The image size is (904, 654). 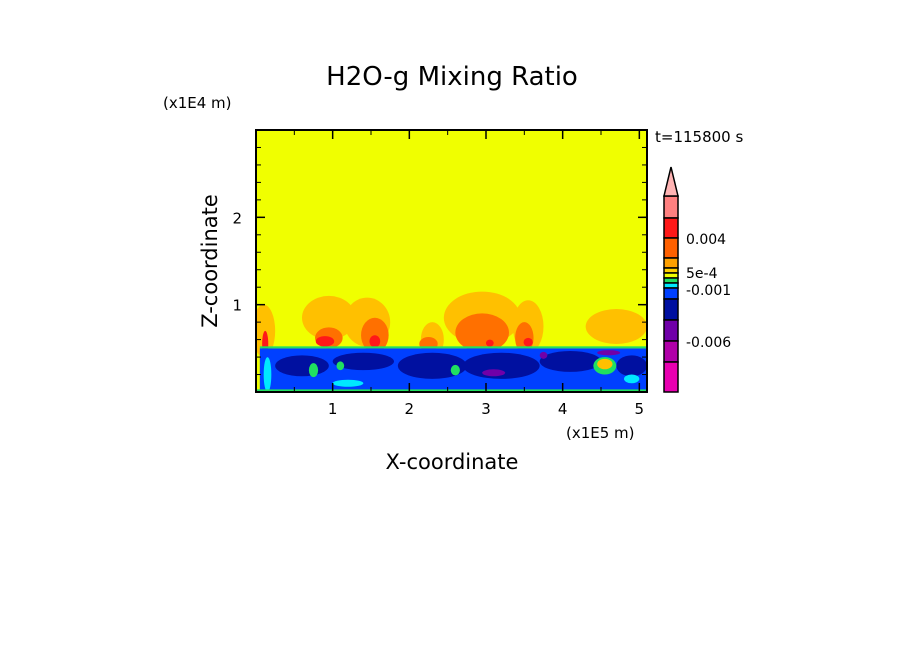 I want to click on colorbar: 0.004 5e-4-0.001 -0.006, so click(x=697, y=279).